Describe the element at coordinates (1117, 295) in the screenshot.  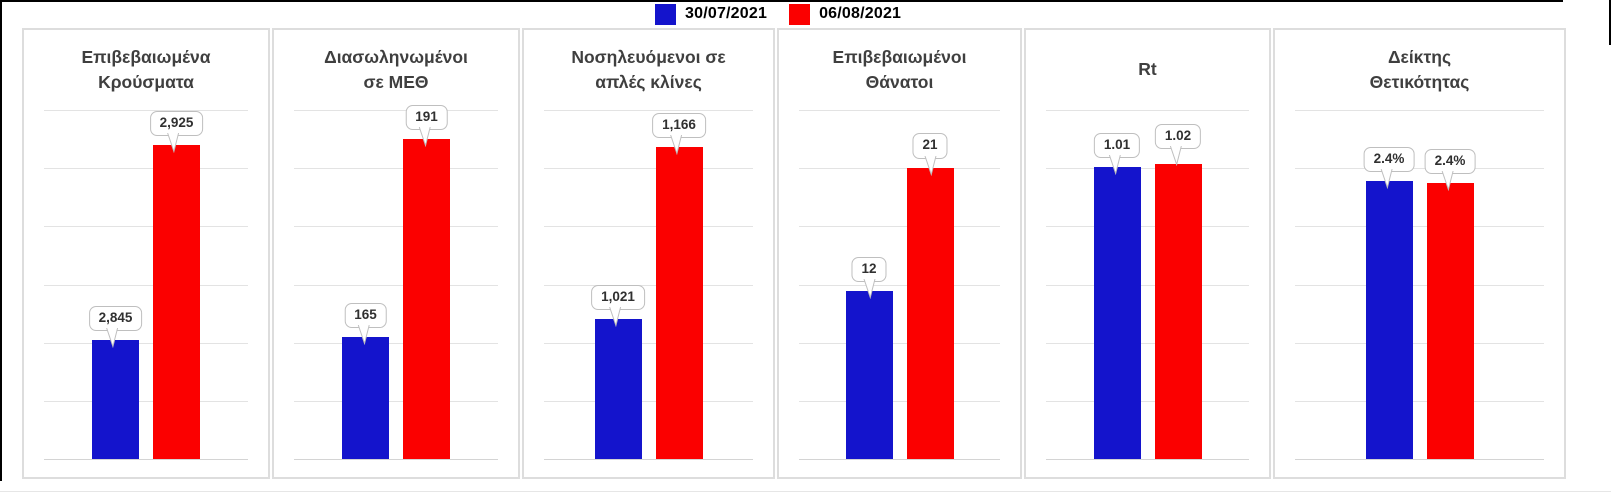
I see `bar-30-07-2021: 1.01` at that location.